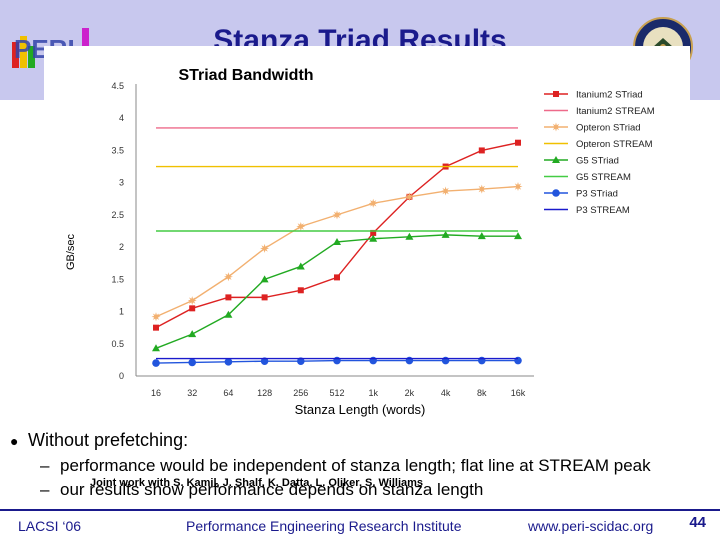  I want to click on x-tick-label: 16, so click(156, 393).